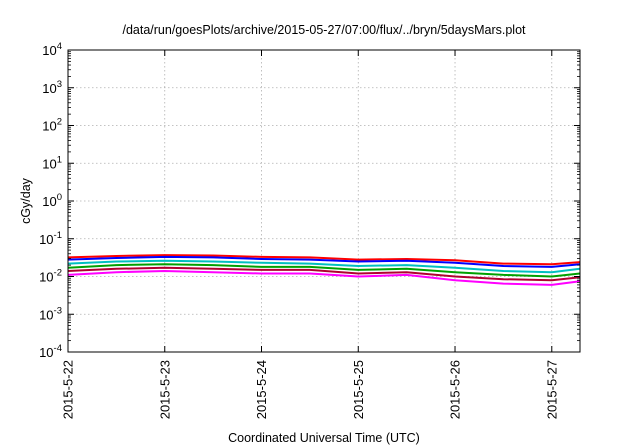  I want to click on y-tick-label: 10⁻¹, so click(50, 238).